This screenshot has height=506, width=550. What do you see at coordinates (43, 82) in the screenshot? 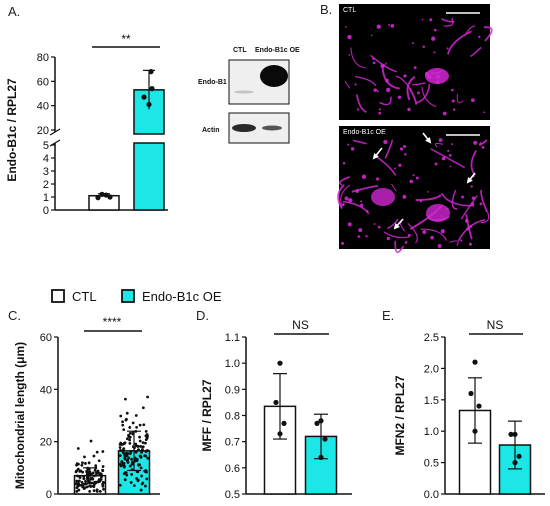
I see `y-tick-label: 60` at bounding box center [43, 82].